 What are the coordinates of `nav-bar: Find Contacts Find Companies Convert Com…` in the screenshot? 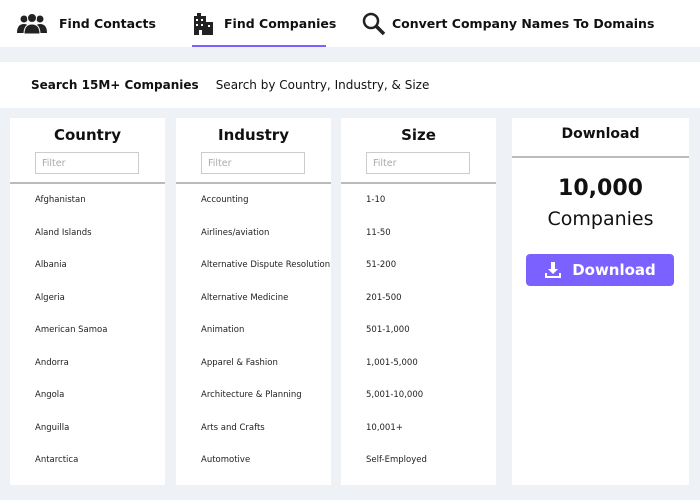 It's located at (350, 23).